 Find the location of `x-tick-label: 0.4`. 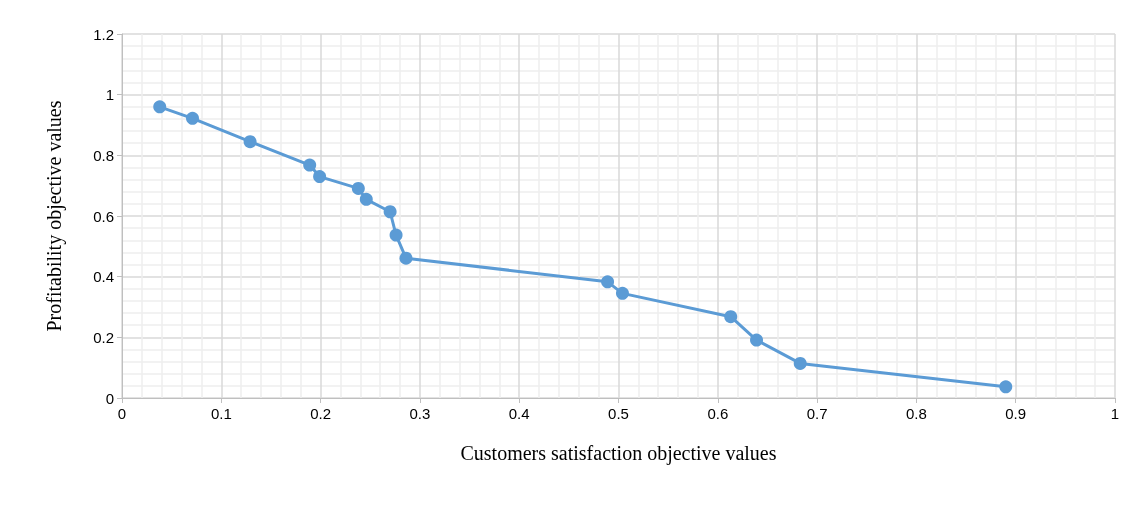

x-tick-label: 0.4 is located at coordinates (519, 413).